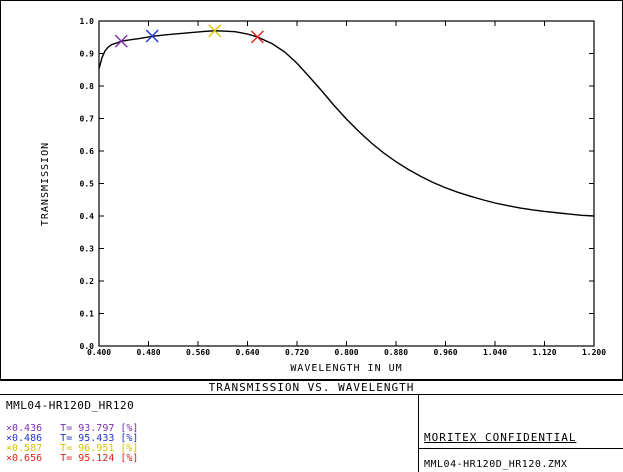 The width and height of the screenshot is (623, 472). Describe the element at coordinates (99, 352) in the screenshot. I see `x-tick-label: 0.400` at that location.